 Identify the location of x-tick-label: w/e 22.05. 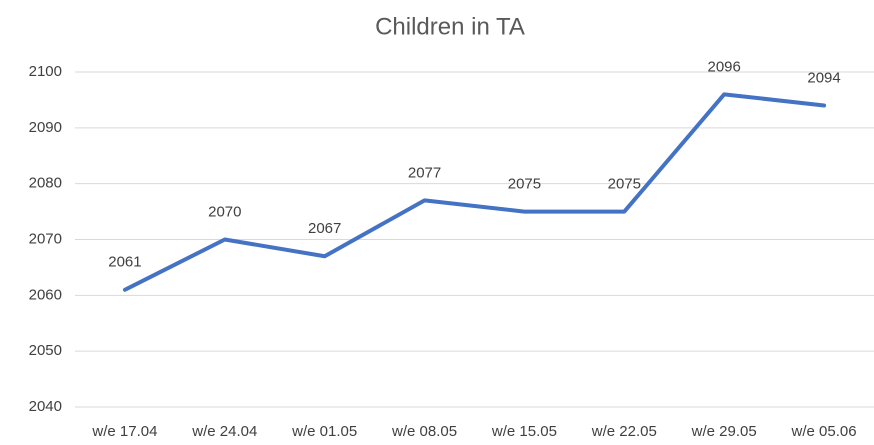
(624, 431).